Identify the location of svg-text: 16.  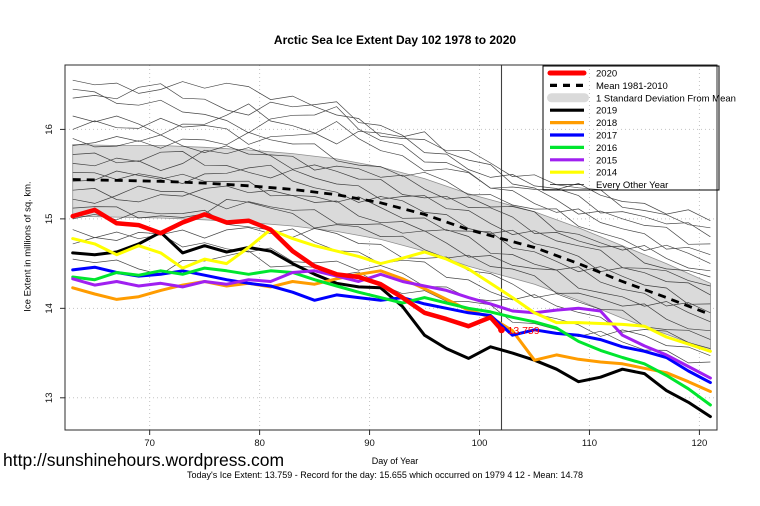
(49, 129).